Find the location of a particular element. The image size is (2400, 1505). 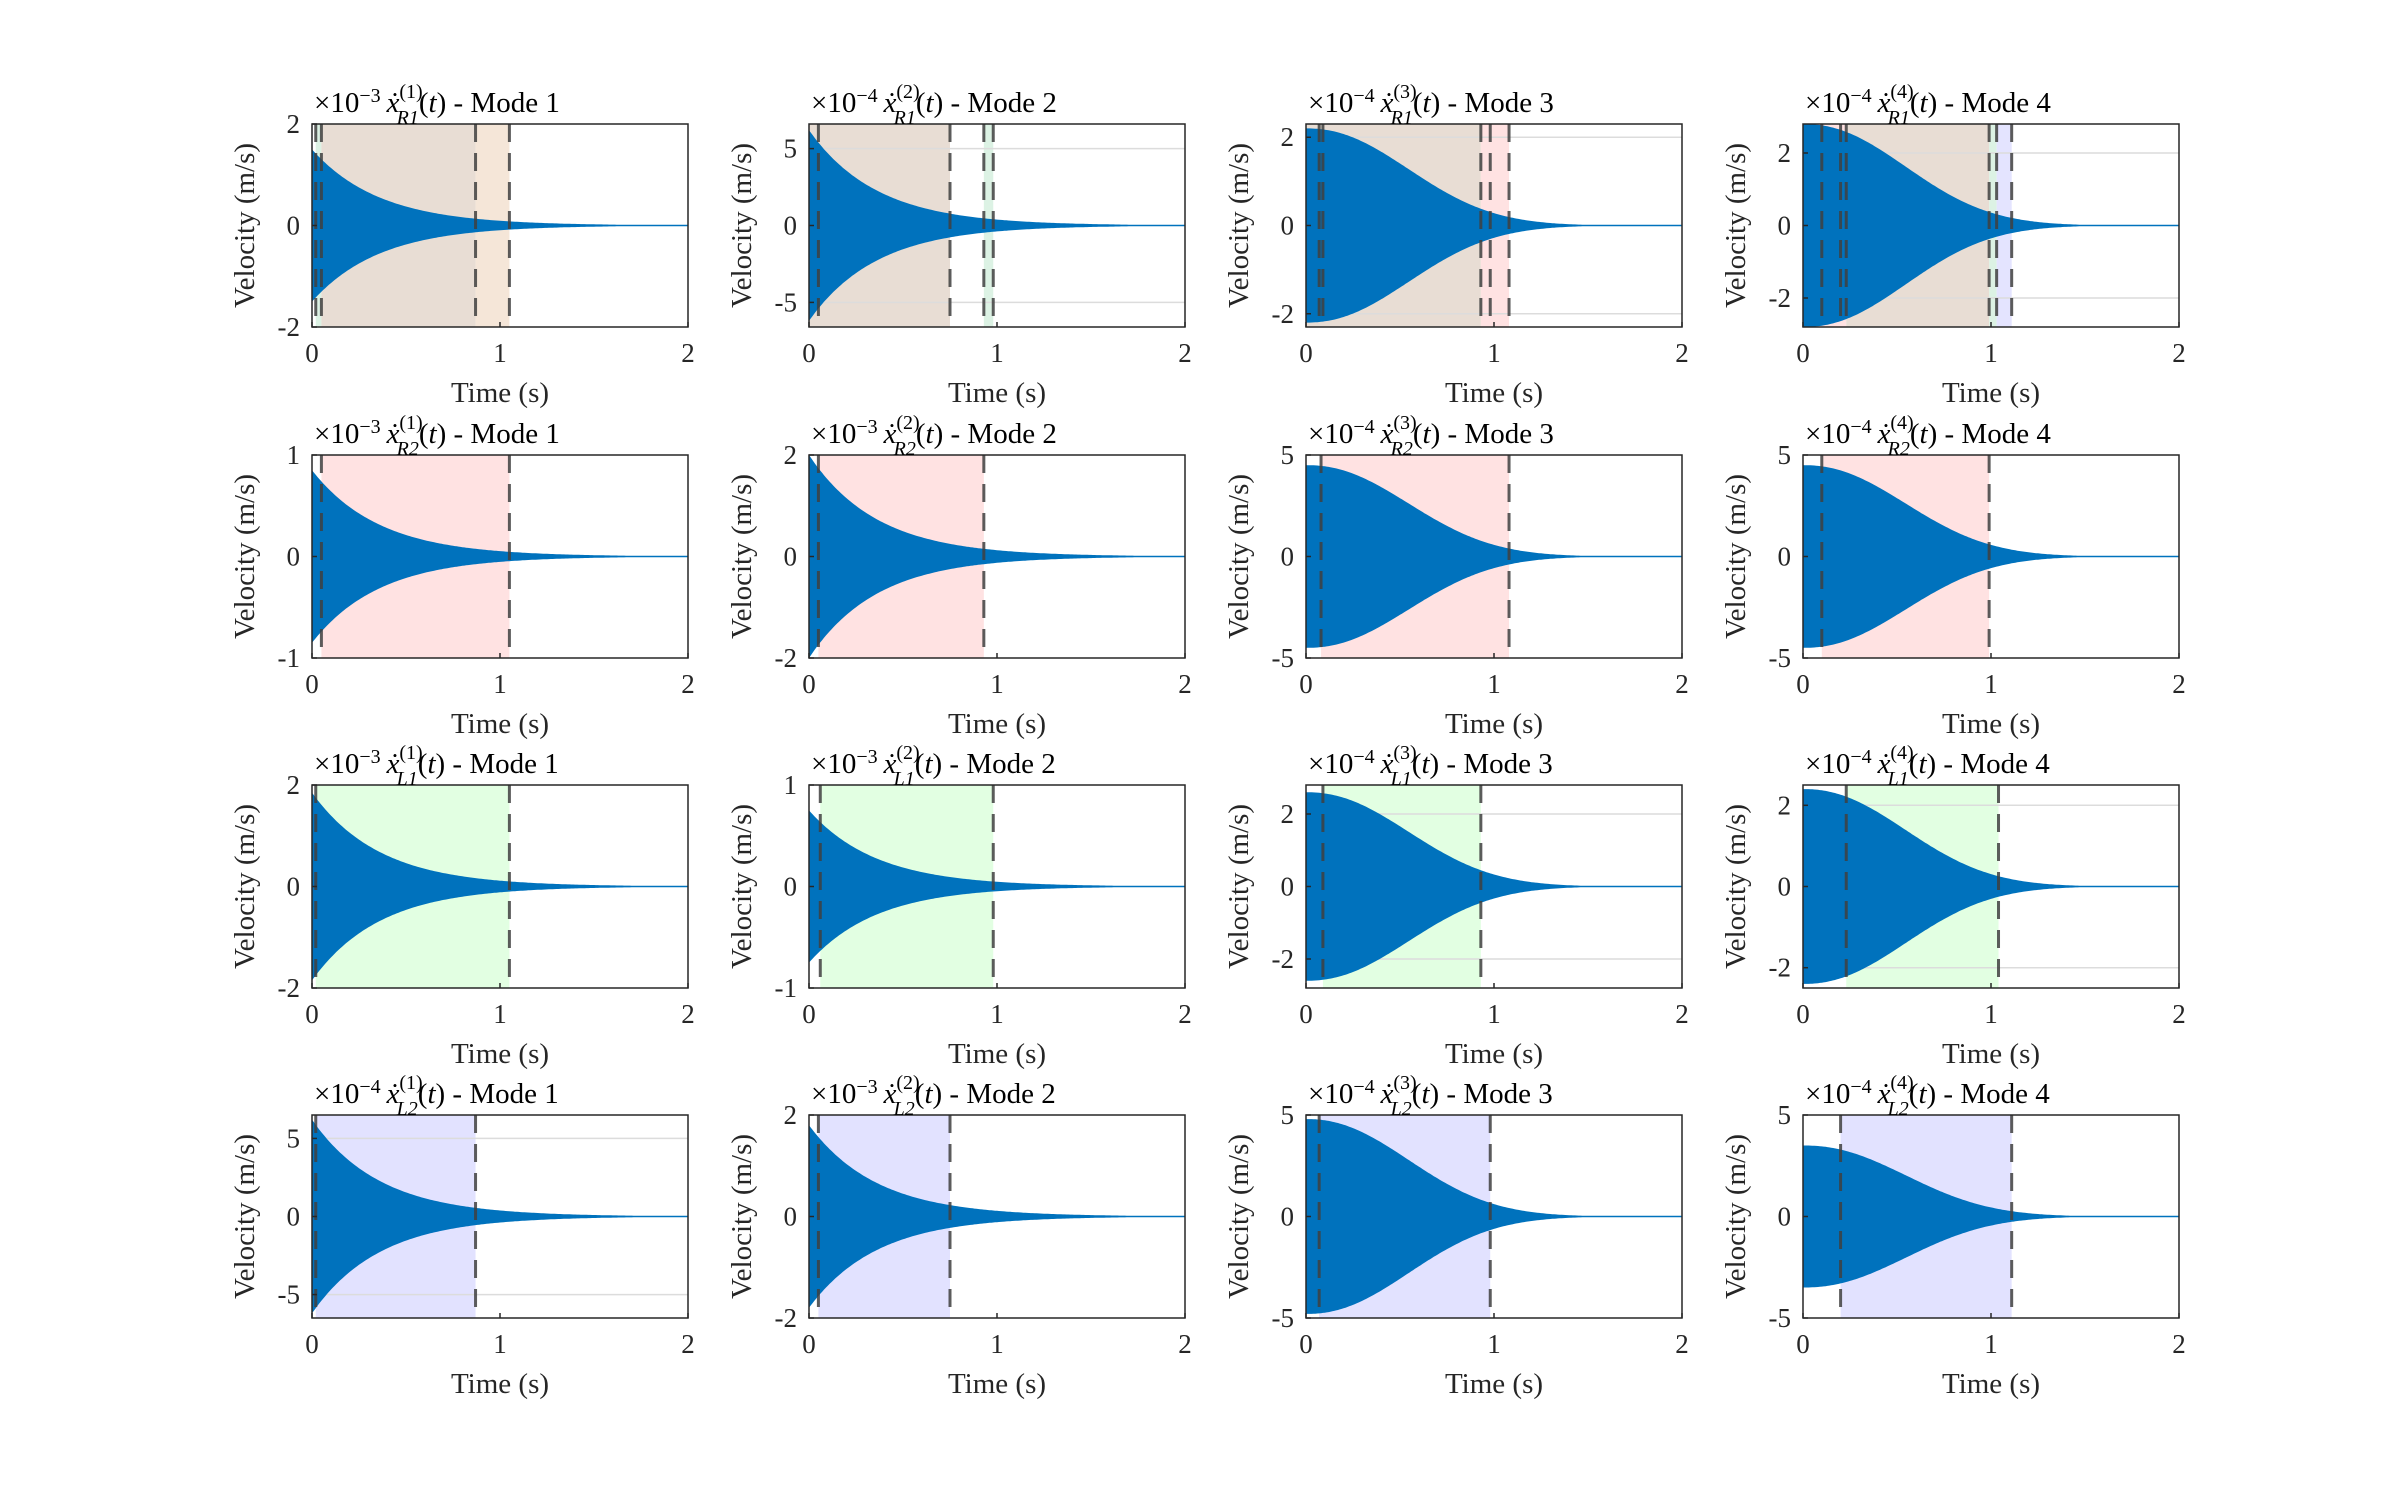

mode-label: ) - Mode 3 is located at coordinates (1492, 103).